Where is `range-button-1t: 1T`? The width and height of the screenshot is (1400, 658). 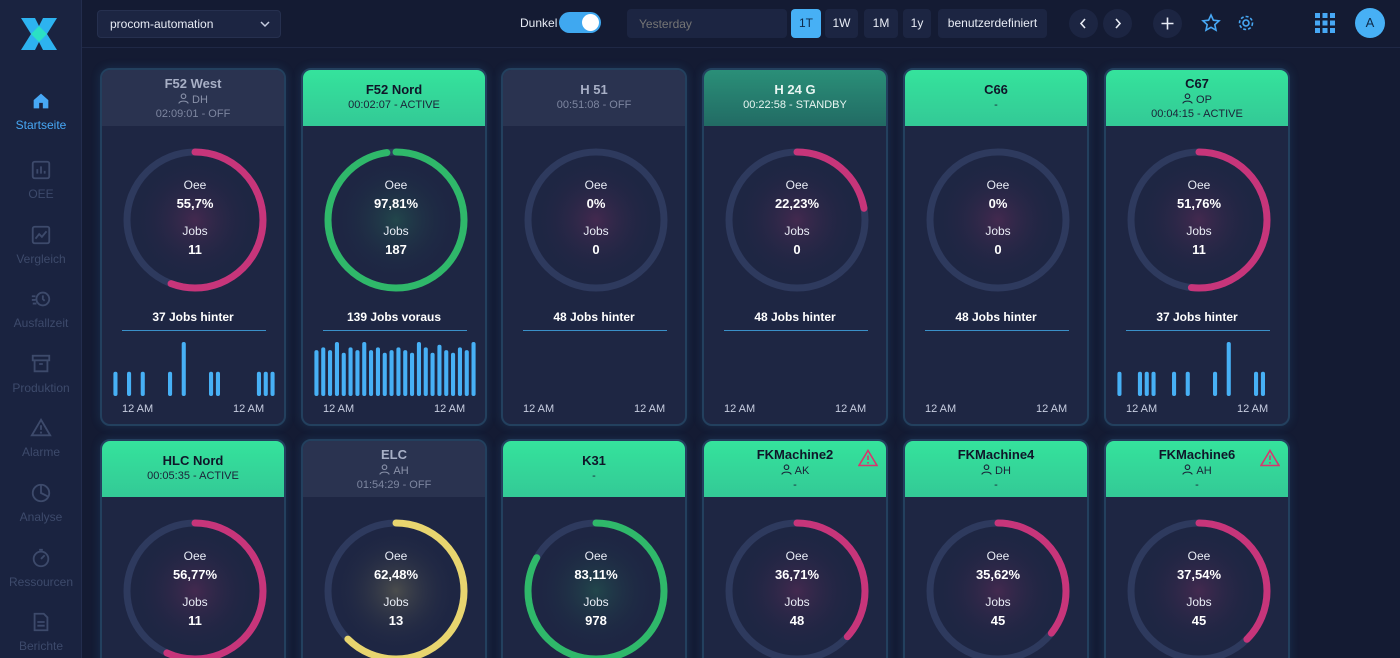
range-button-1t: 1T is located at coordinates (806, 23).